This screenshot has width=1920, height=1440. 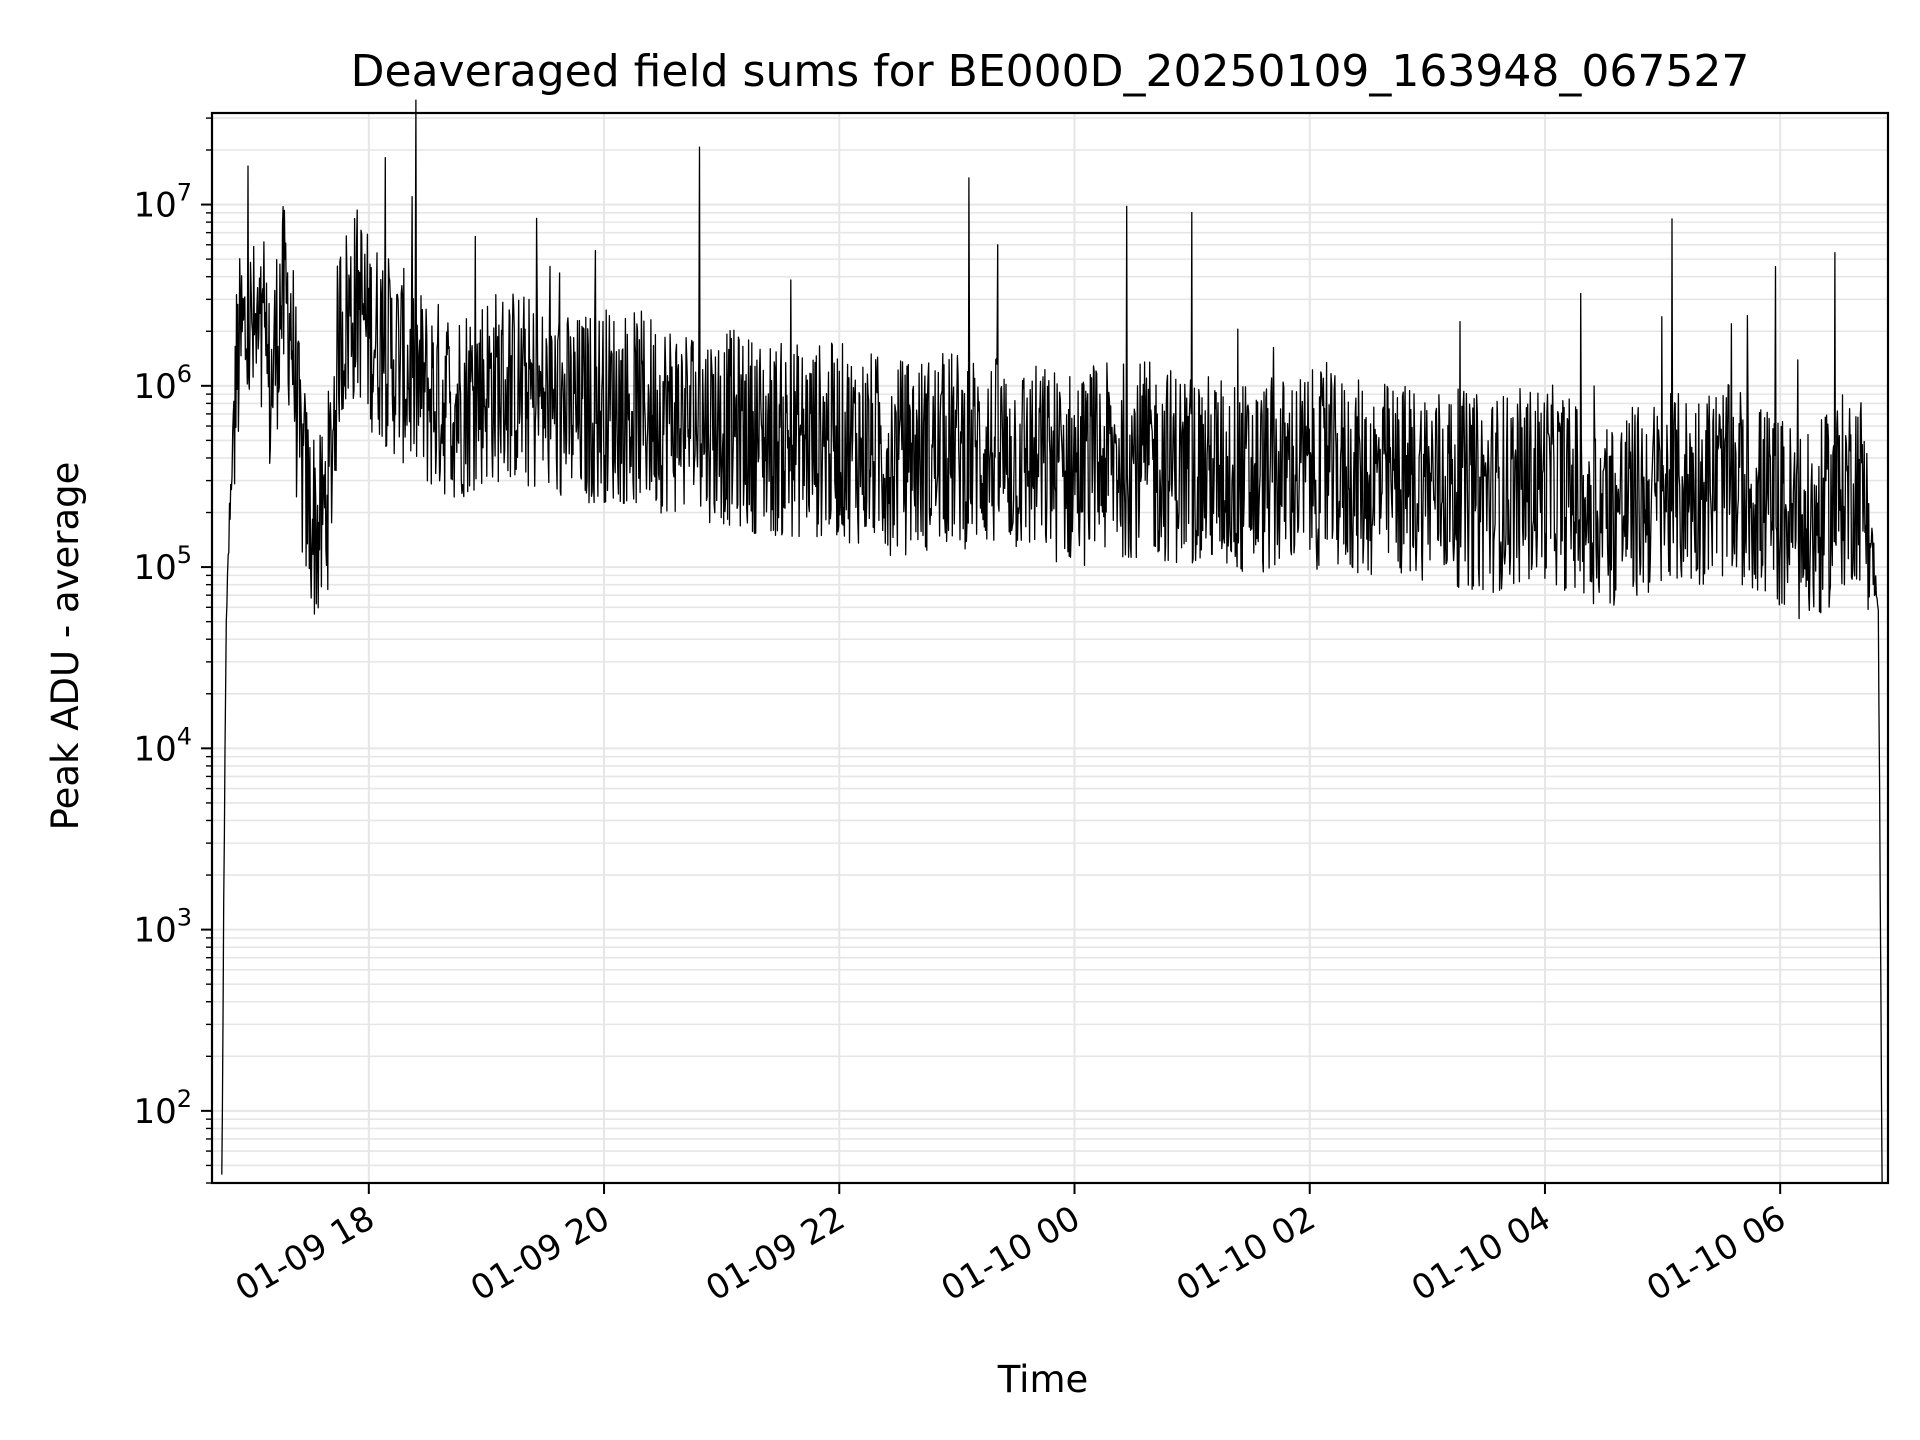 I want to click on x-tick-label: 01-09 18, so click(x=305, y=1253).